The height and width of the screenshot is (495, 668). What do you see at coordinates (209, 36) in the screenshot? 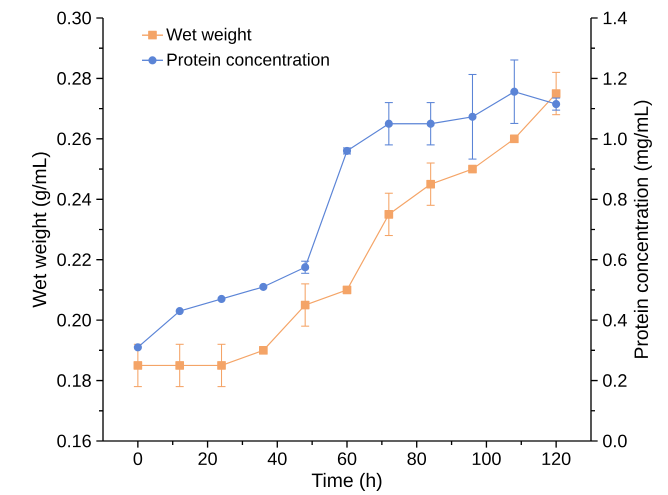
I see `legend-label: Wet weight` at bounding box center [209, 36].